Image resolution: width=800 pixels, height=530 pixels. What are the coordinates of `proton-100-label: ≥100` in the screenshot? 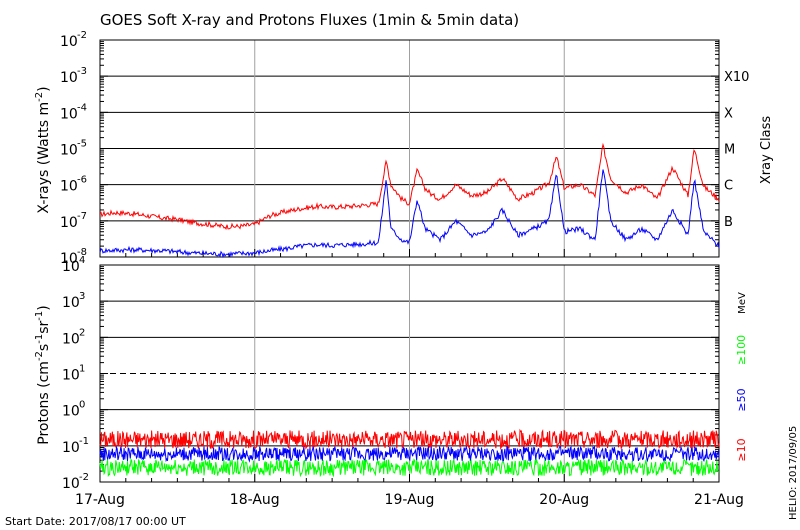 It's located at (741, 350).